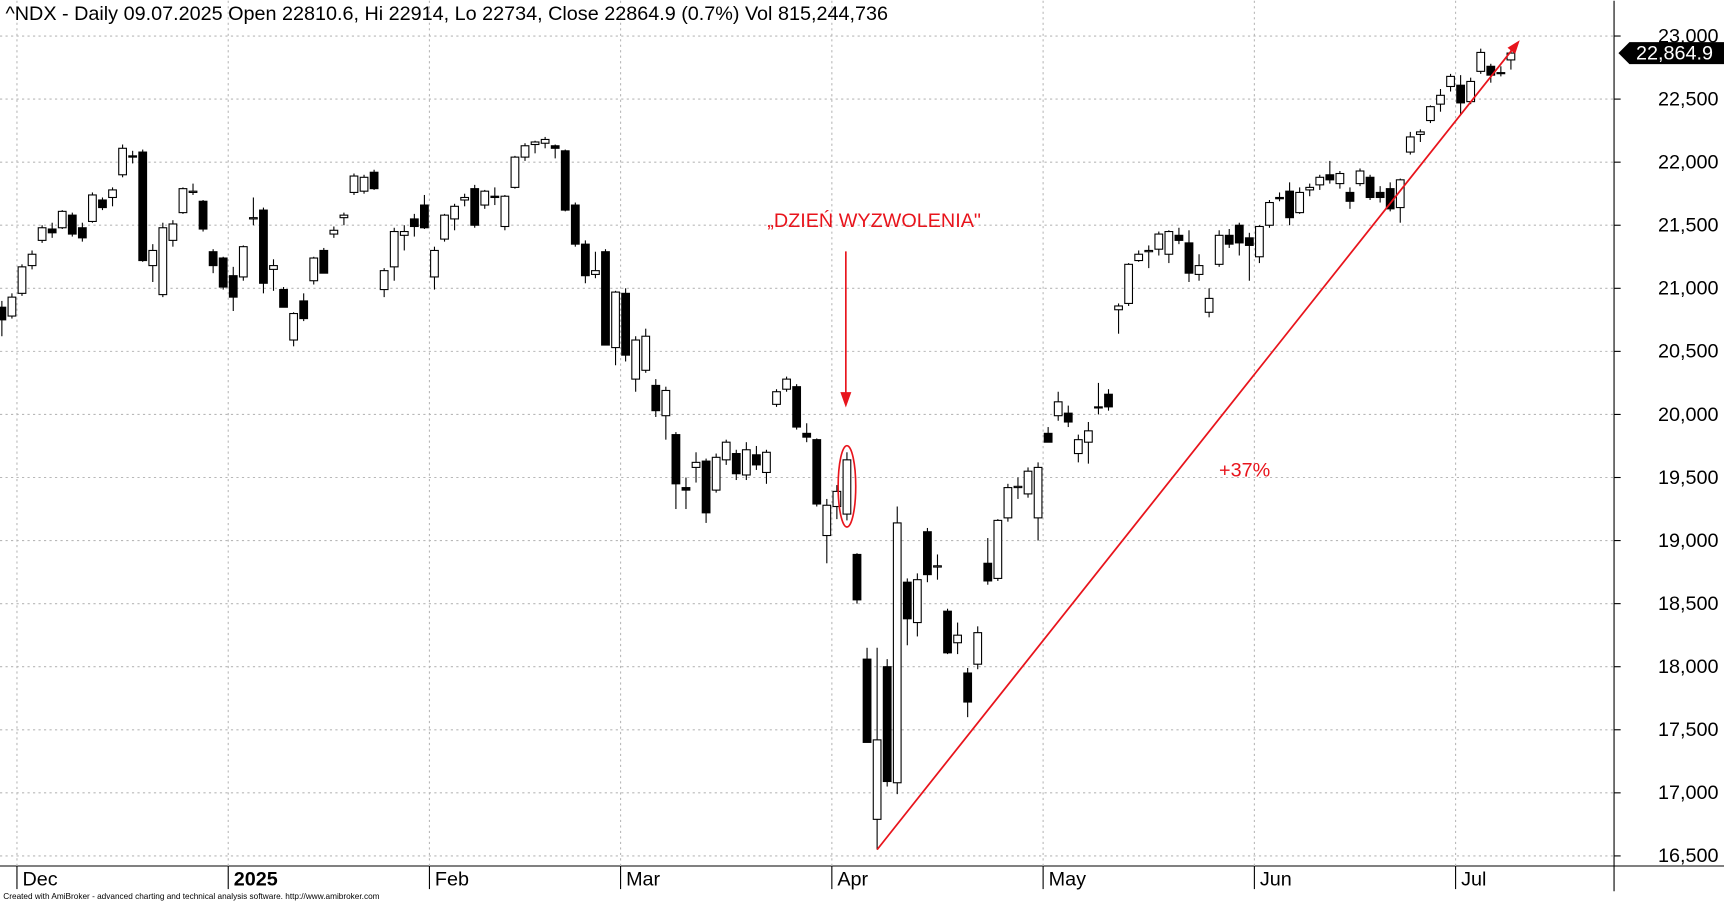  Describe the element at coordinates (1688, 352) in the screenshot. I see `y-tick-label: 20,500` at that location.